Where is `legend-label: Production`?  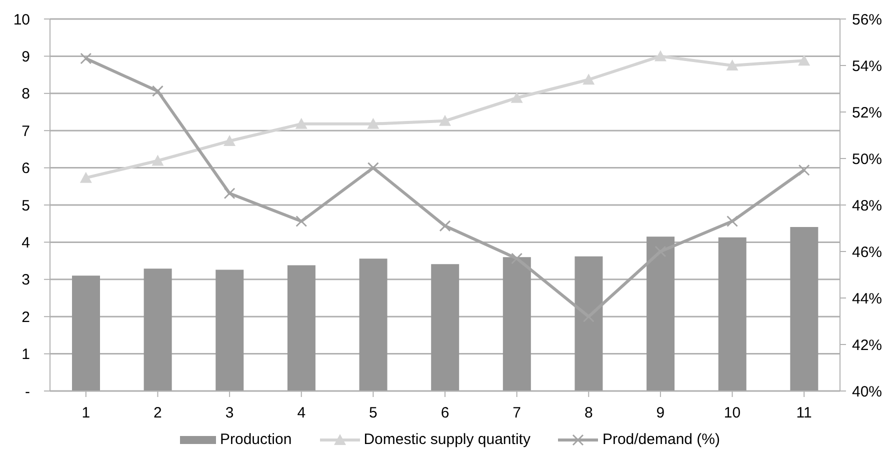
legend-label: Production is located at coordinates (256, 439).